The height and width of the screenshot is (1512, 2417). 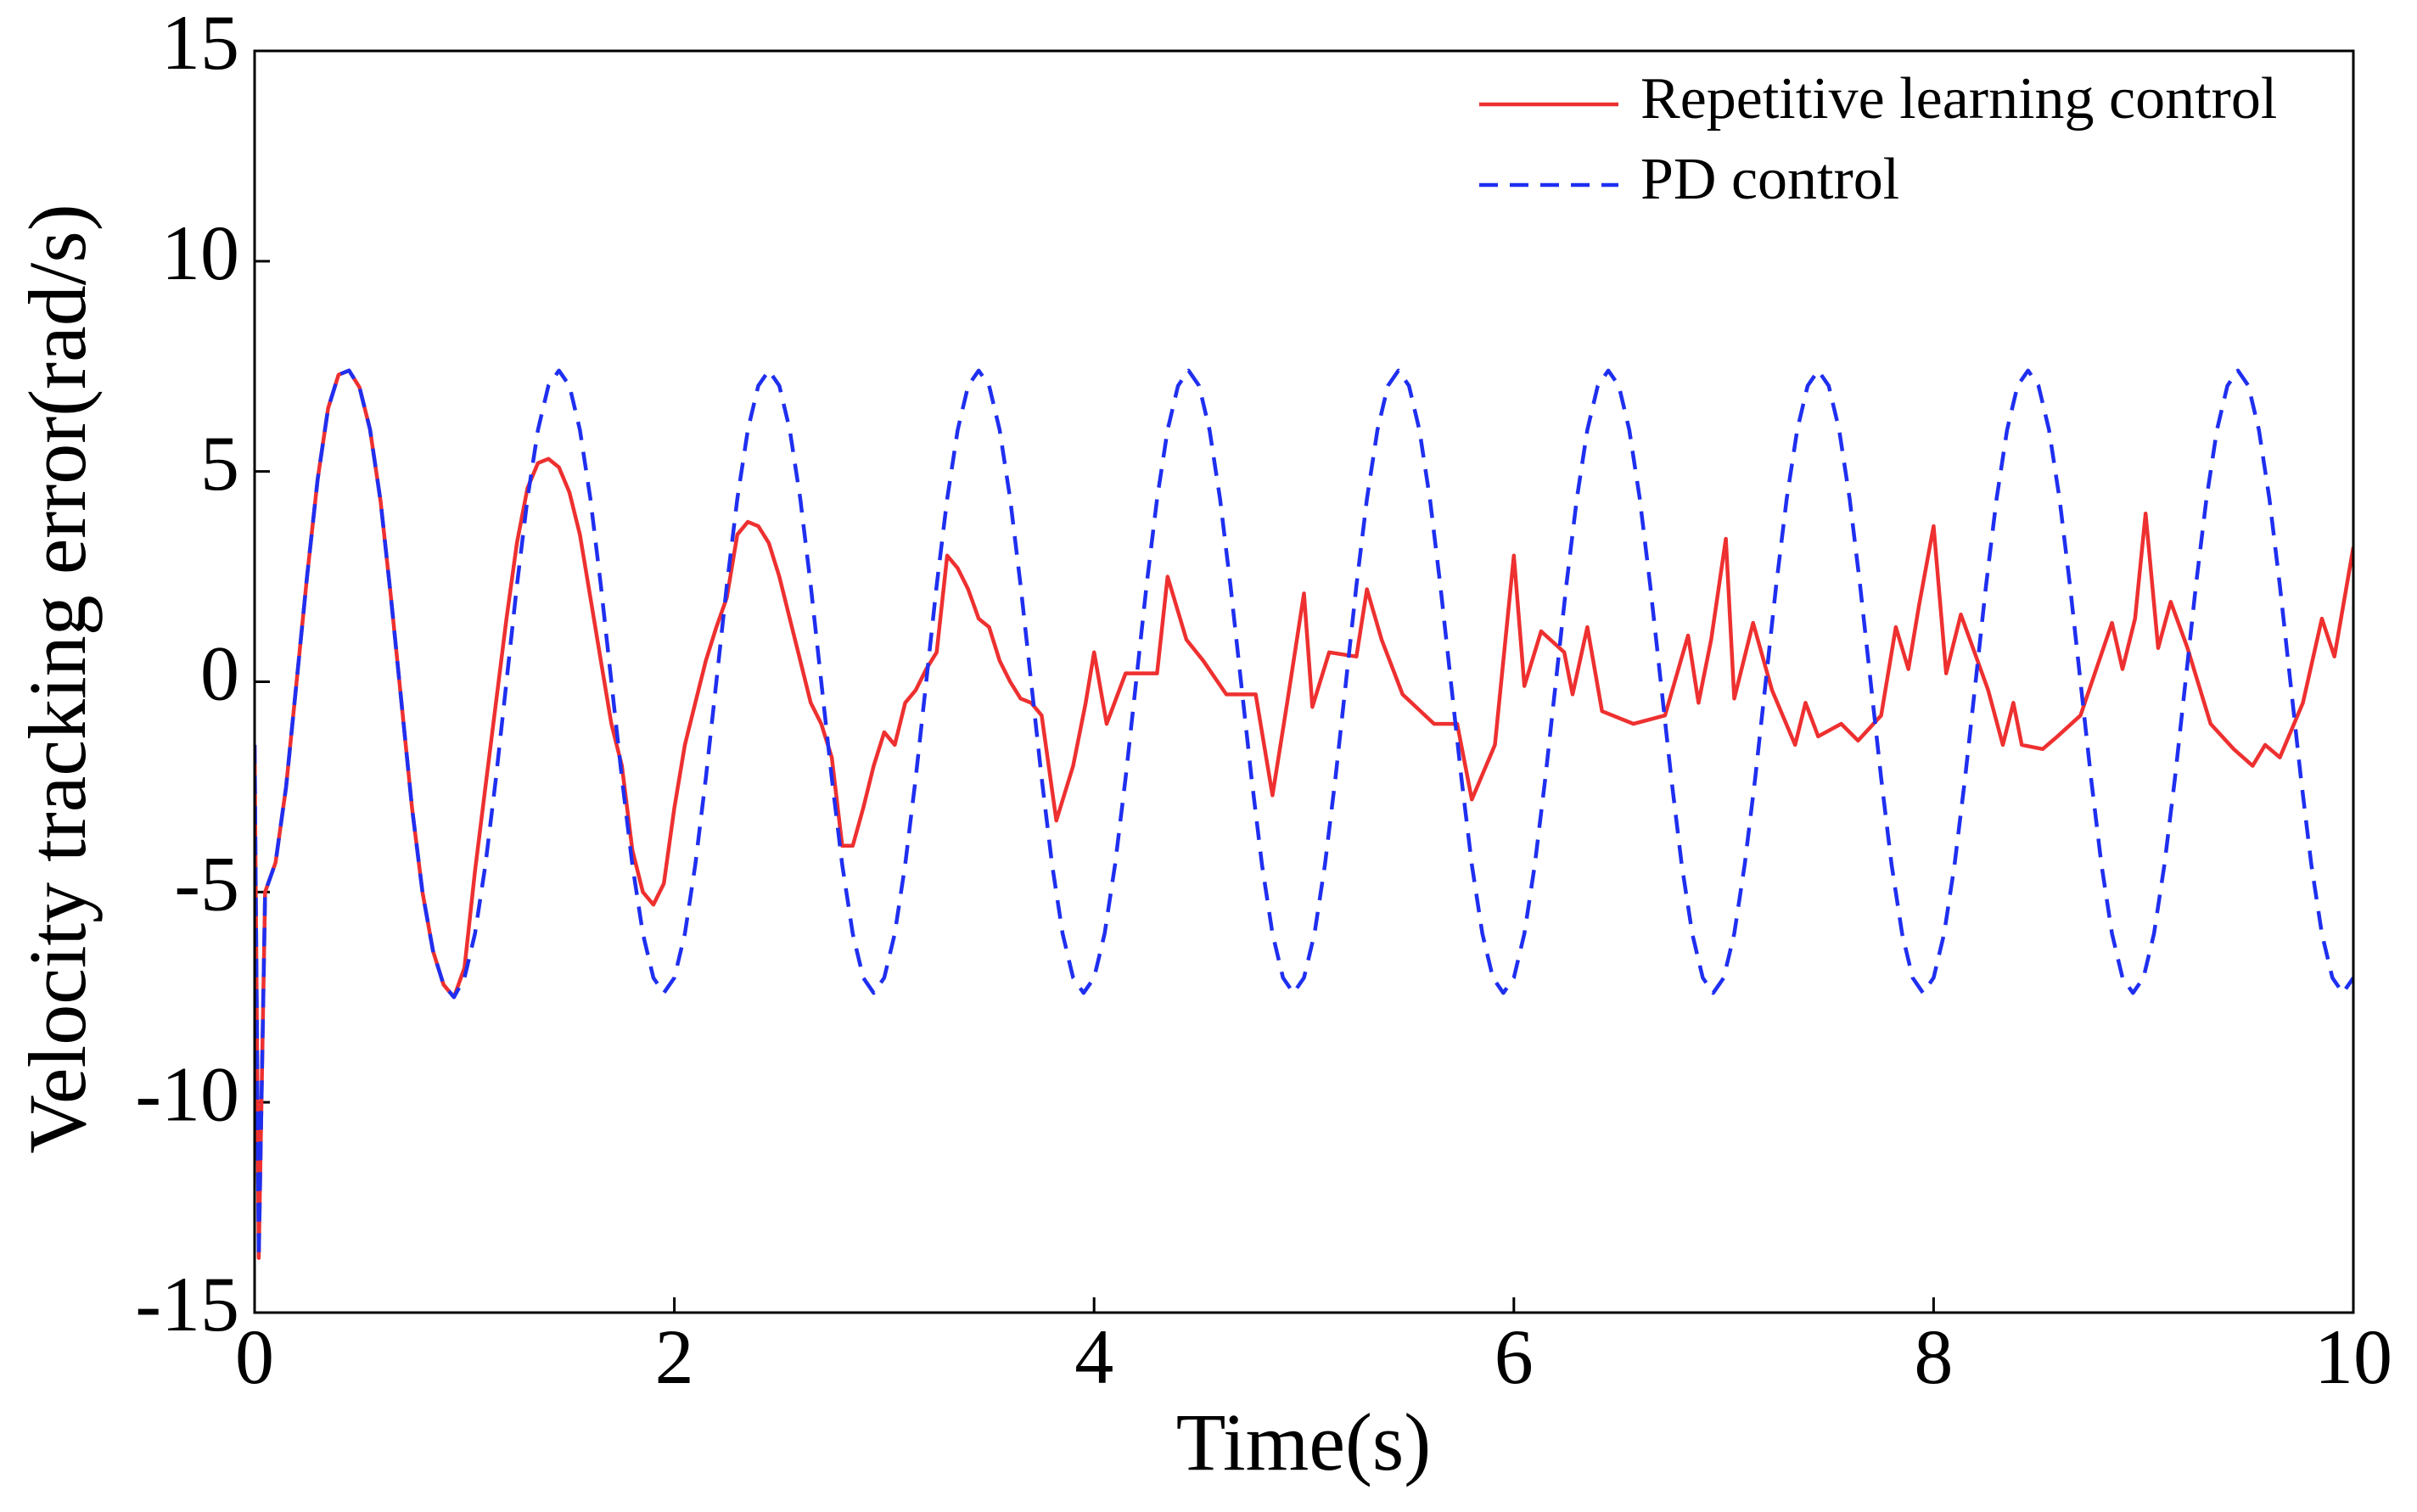 I want to click on y-tick-label: 10, so click(x=200, y=253).